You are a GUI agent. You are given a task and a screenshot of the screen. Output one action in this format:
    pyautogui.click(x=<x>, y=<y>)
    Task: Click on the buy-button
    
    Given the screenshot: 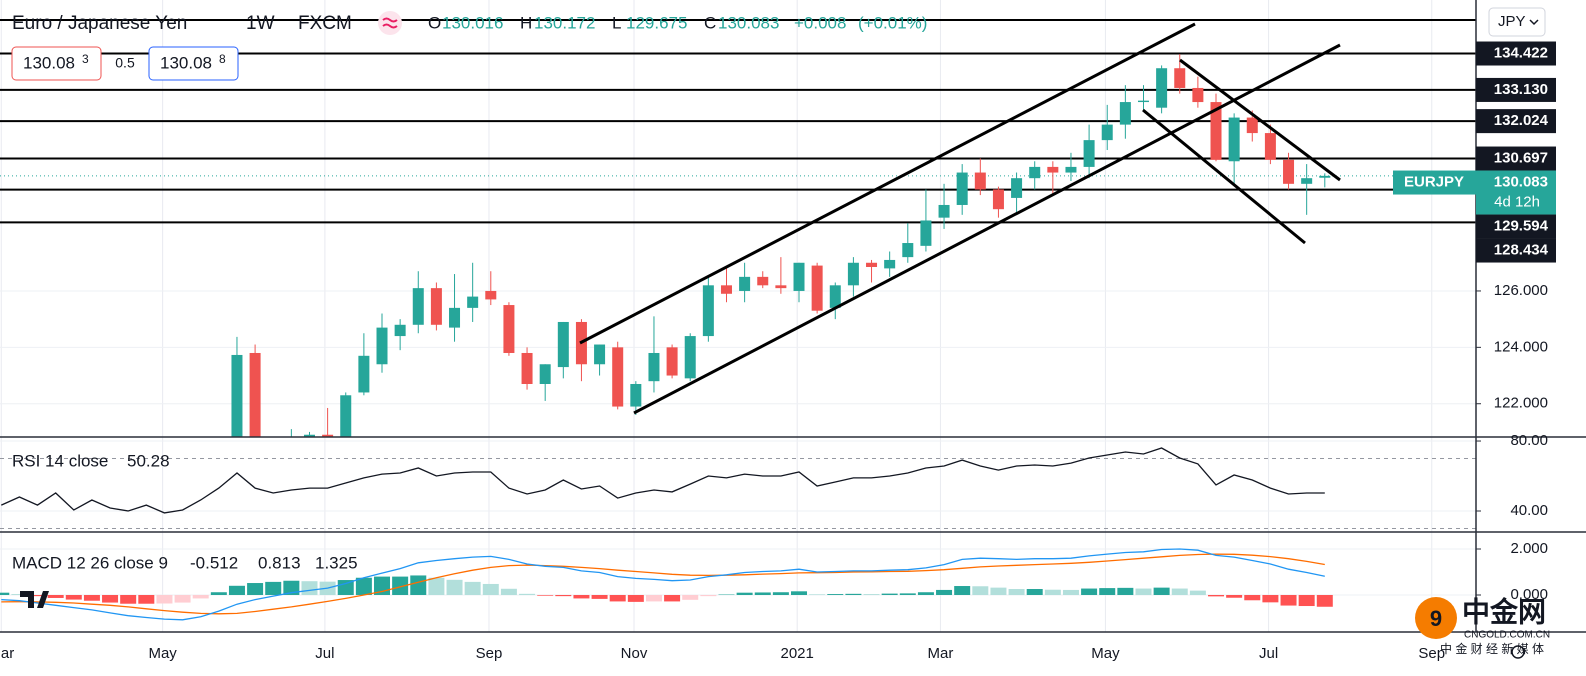 What is the action you would take?
    pyautogui.click(x=193, y=63)
    